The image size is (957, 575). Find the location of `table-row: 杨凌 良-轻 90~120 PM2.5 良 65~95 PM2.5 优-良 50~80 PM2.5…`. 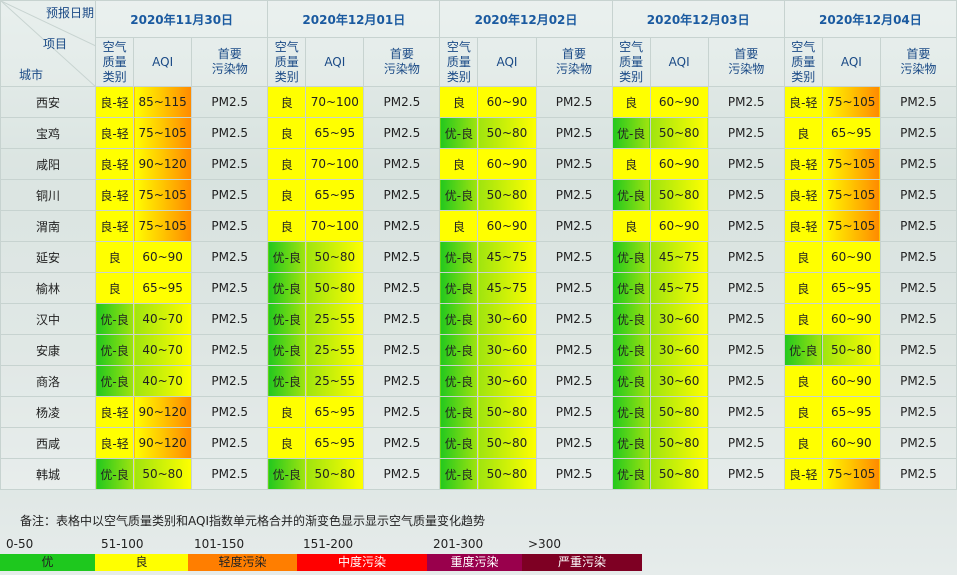

table-row: 杨凌 良-轻 90~120 PM2.5 良 65~95 PM2.5 优-良 50~80 PM2.5… is located at coordinates (478, 412).